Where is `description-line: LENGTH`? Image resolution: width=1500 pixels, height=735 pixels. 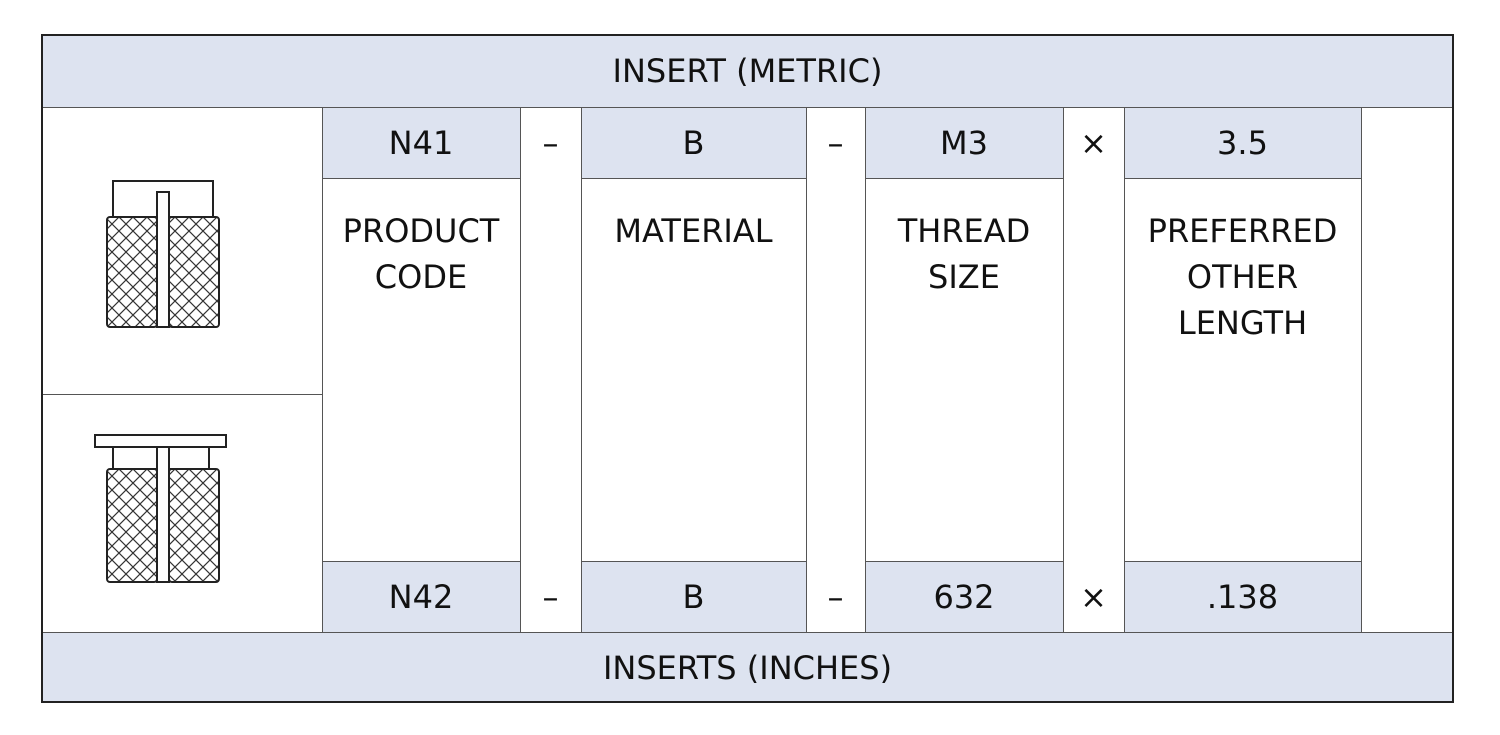
description-line: LENGTH is located at coordinates (1242, 323).